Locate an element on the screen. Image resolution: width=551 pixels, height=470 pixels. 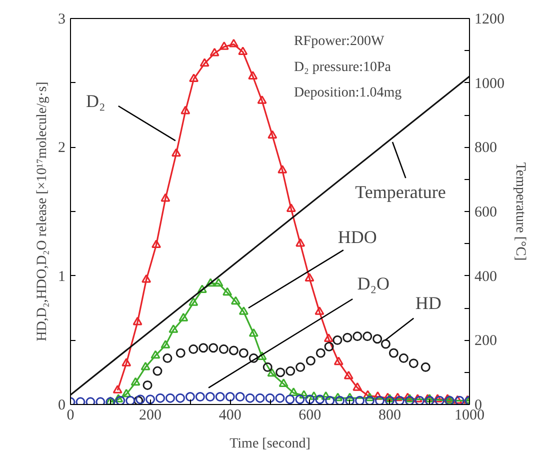
y-tick-label: 3 is located at coordinates (62, 20).